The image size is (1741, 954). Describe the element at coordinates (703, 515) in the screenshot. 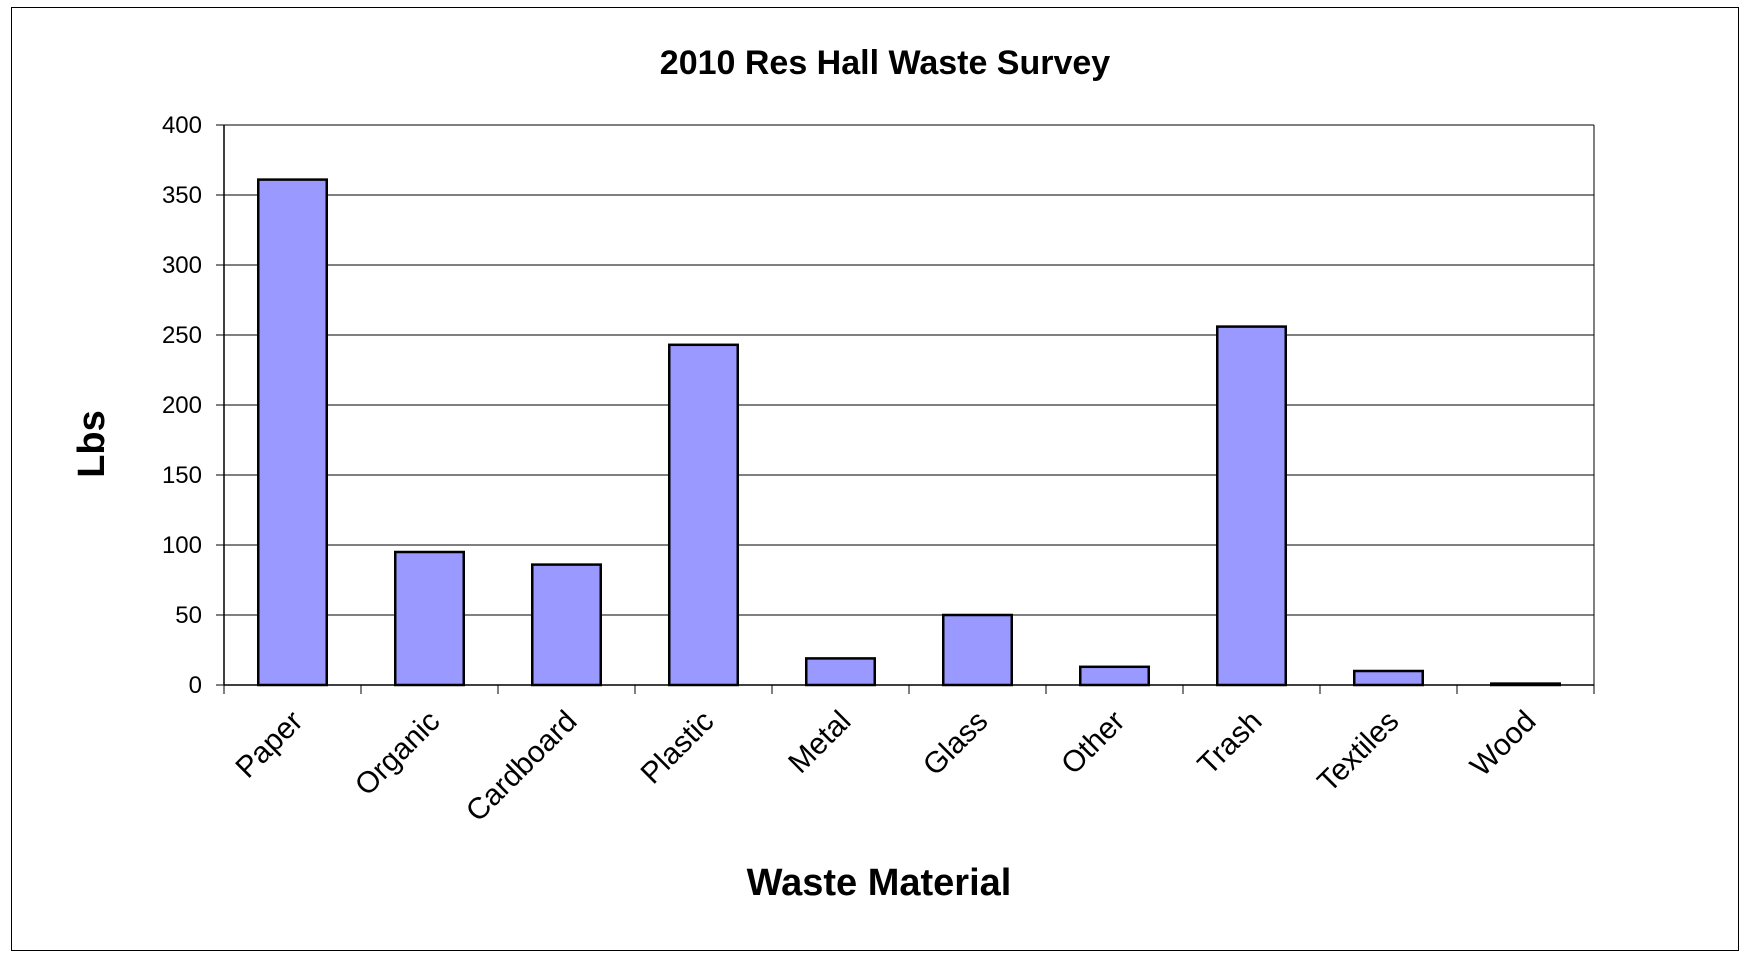

I see `bar-plastic` at that location.